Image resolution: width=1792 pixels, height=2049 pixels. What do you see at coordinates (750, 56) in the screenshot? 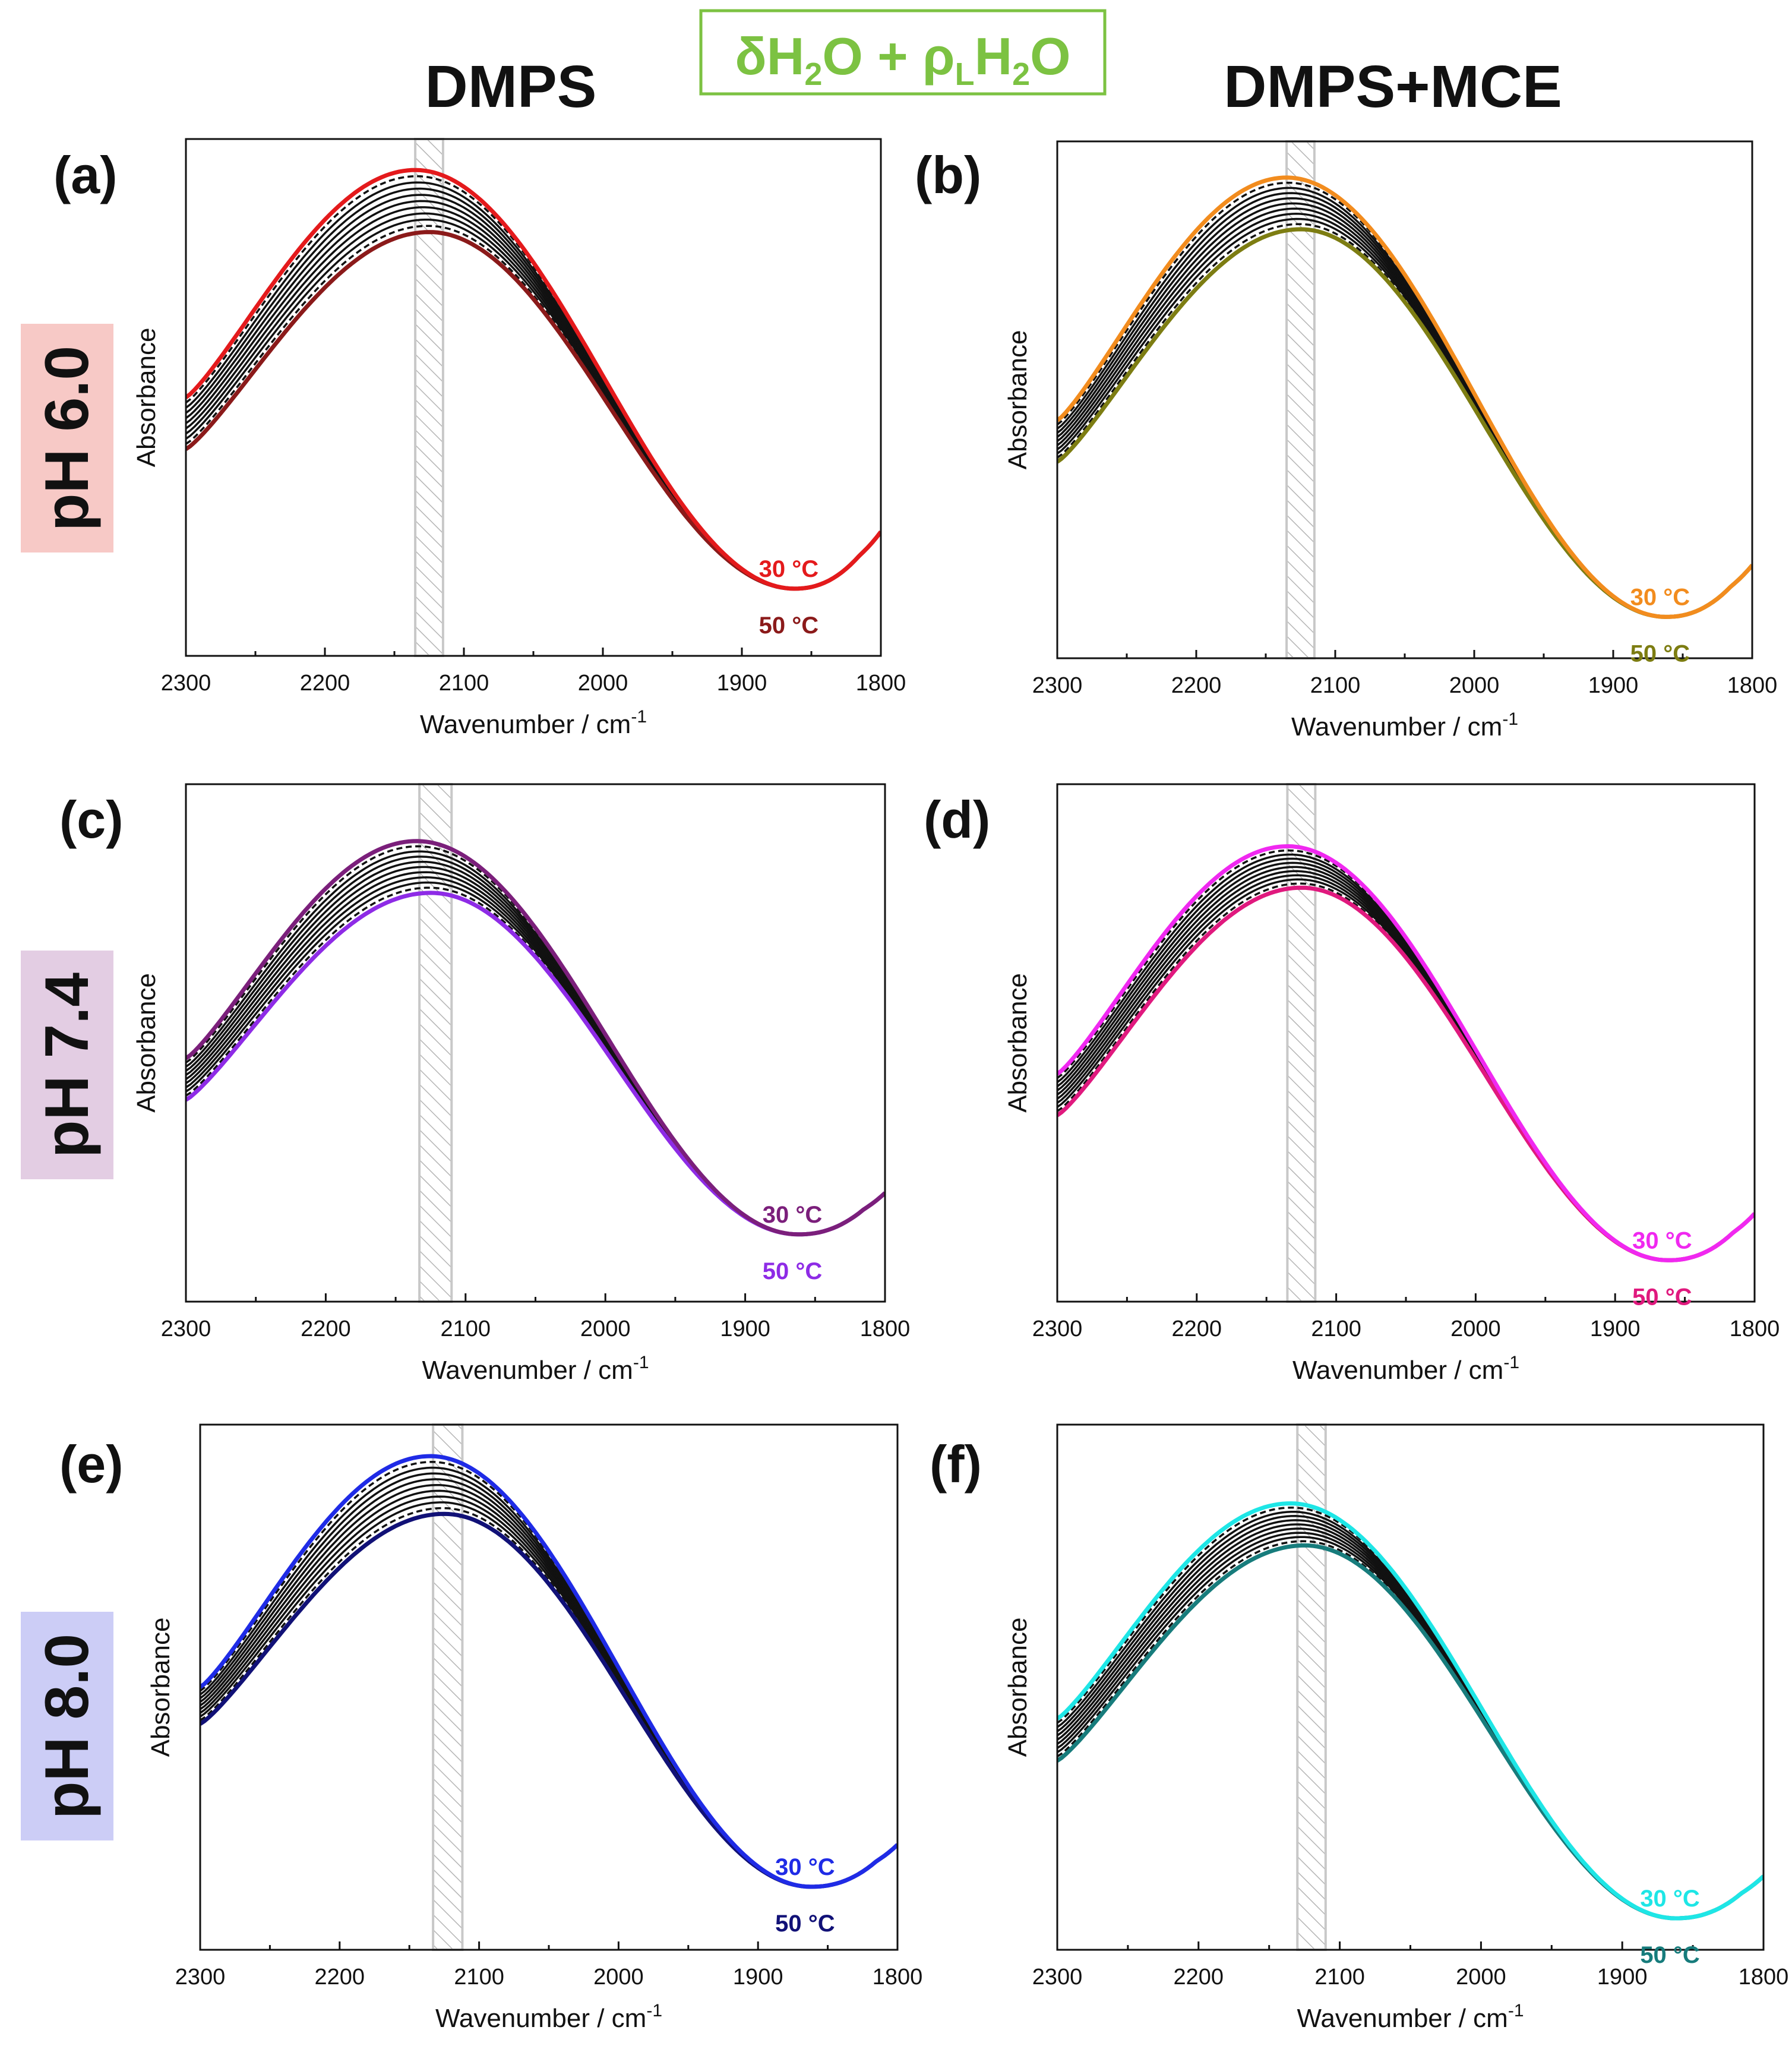
I see `mode-delta: δ` at bounding box center [750, 56].